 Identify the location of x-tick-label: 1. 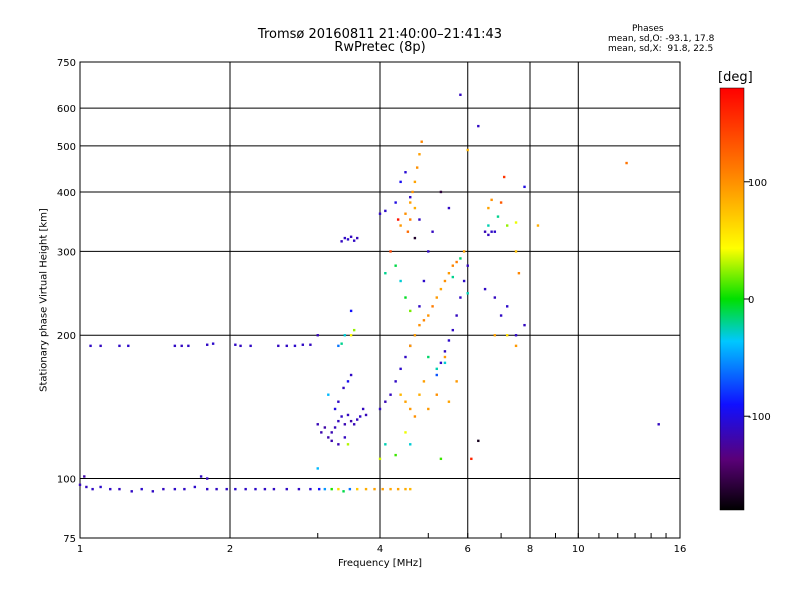
(80, 549).